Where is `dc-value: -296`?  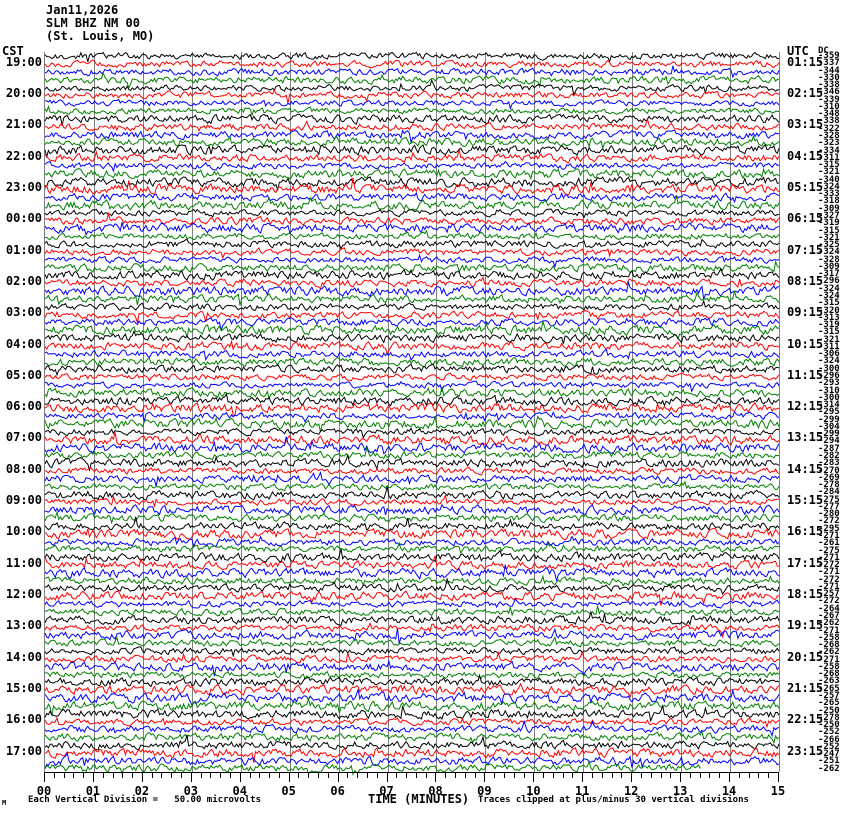
dc-value: -296 is located at coordinates (829, 281).